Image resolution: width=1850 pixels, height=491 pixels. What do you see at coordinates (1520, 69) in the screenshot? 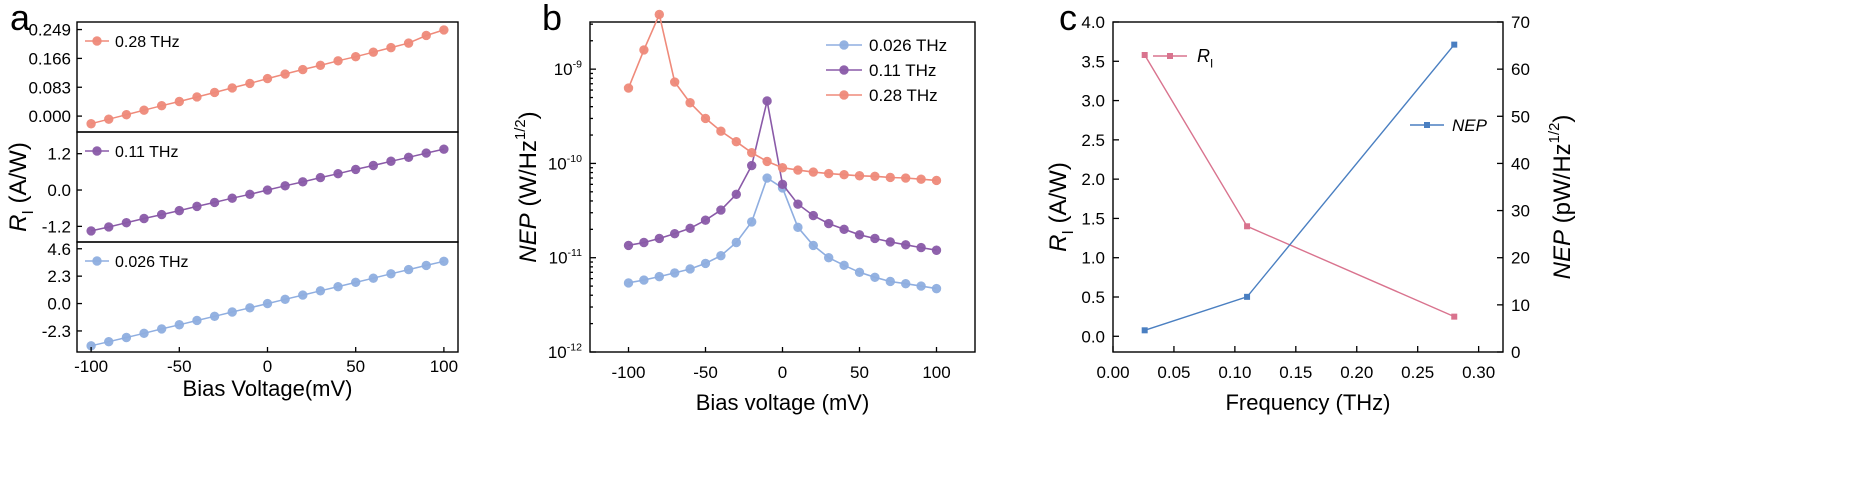
I see `panel-c-right-ytick-label: 60` at bounding box center [1520, 69].